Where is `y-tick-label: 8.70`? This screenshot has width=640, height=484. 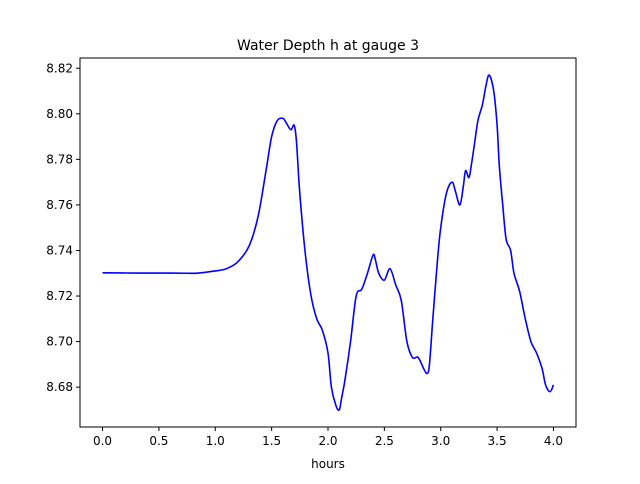 y-tick-label: 8.70 is located at coordinates (59, 342).